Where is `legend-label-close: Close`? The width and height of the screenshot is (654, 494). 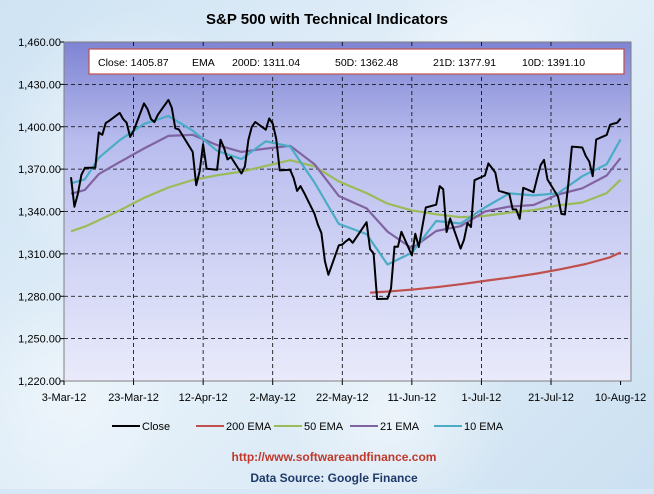
legend-label-close: Close is located at coordinates (156, 427).